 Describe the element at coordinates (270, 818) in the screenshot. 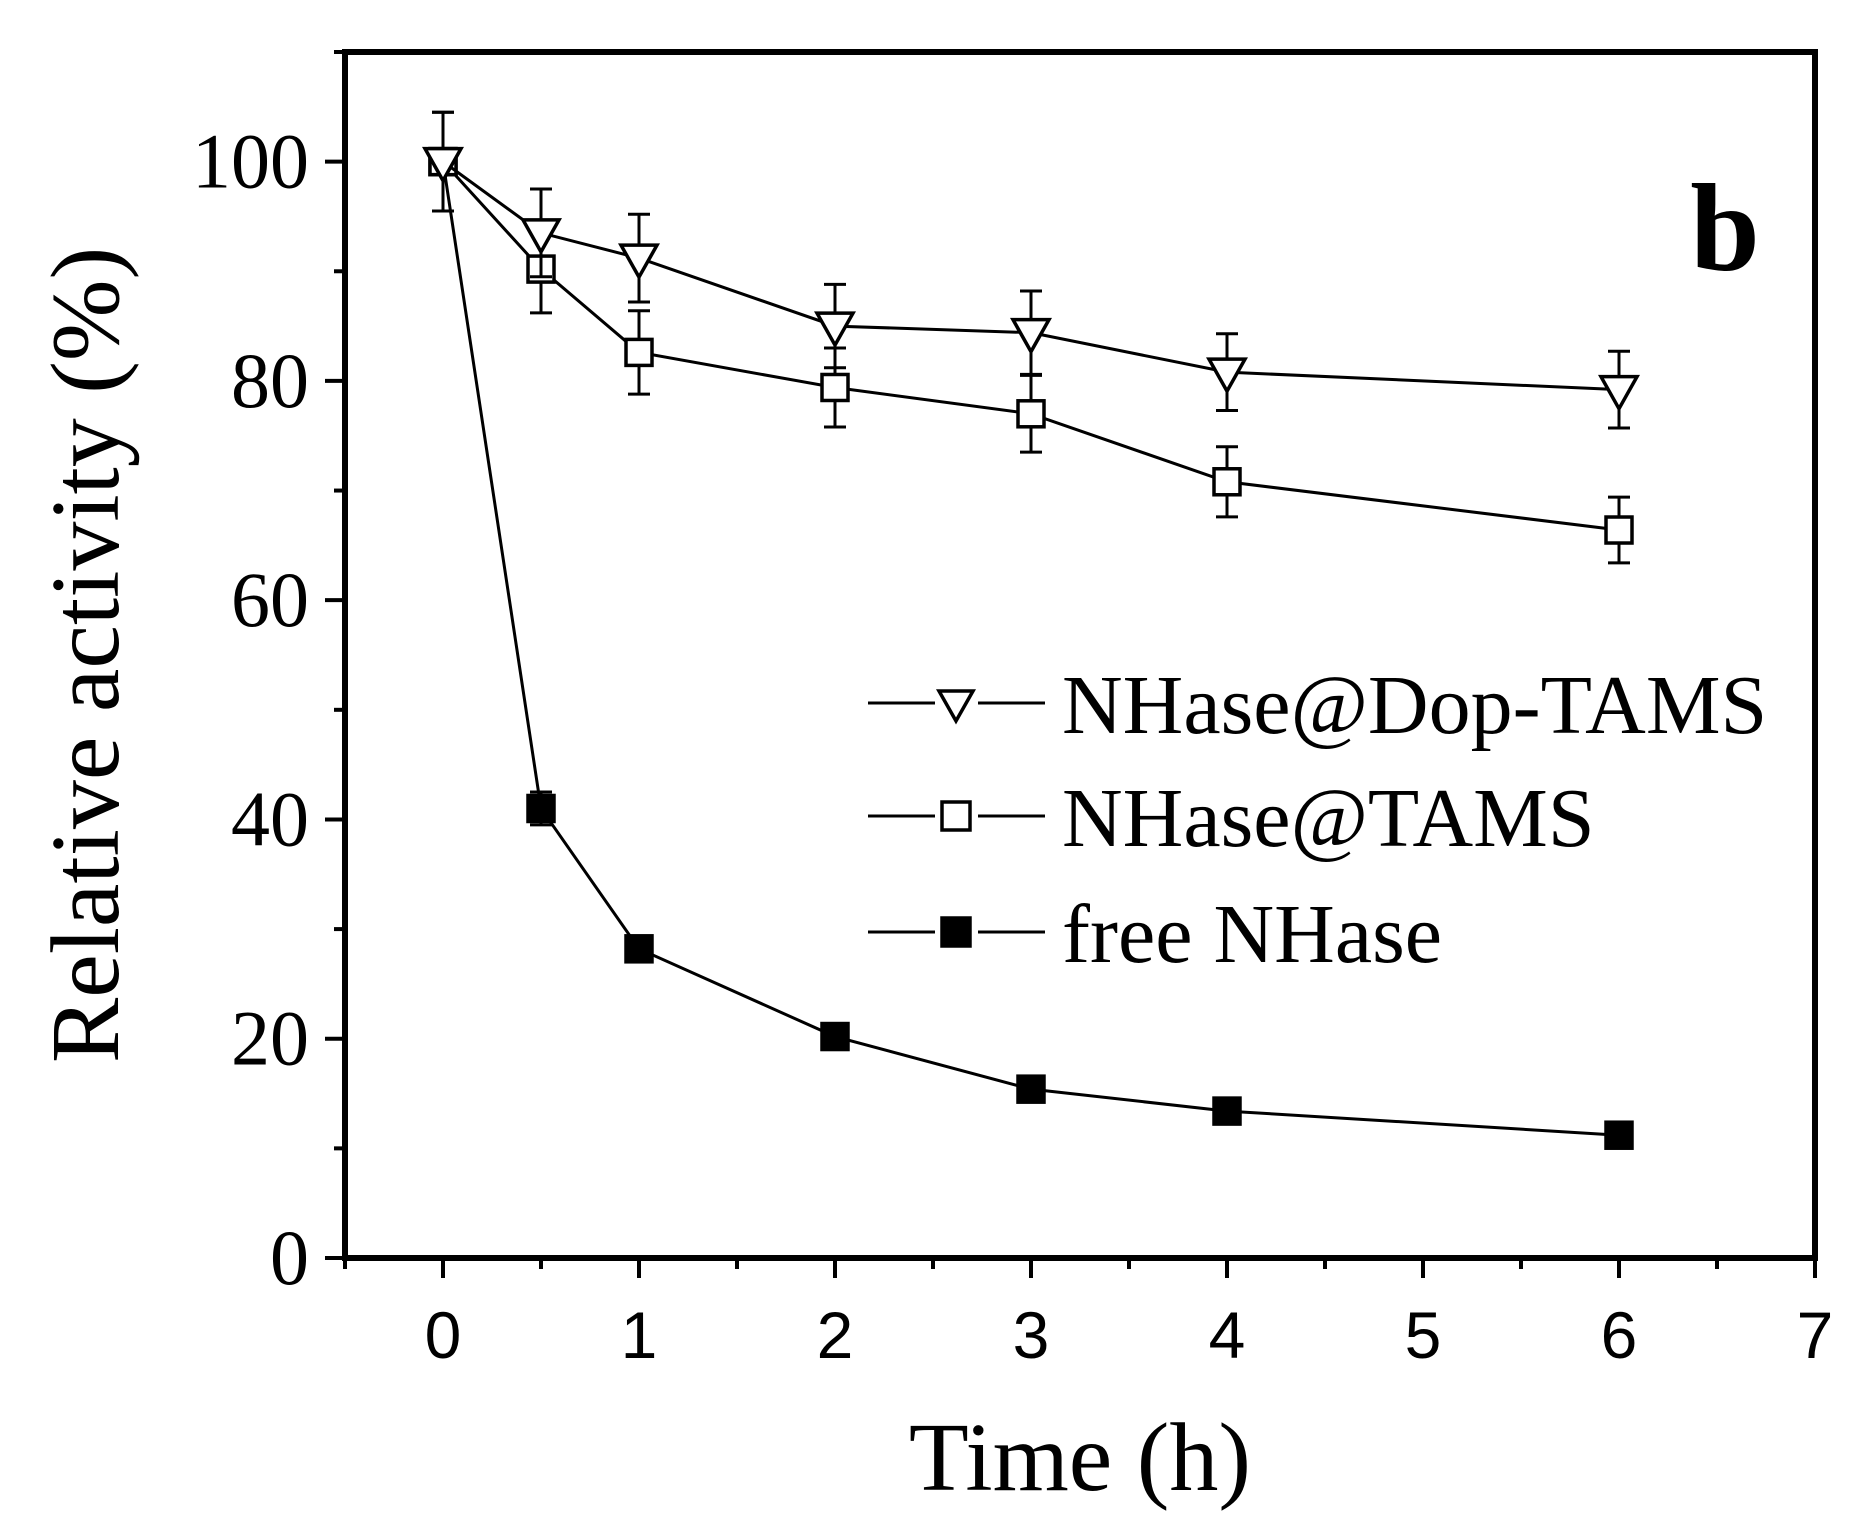

I see `y-tick-label: 40` at that location.